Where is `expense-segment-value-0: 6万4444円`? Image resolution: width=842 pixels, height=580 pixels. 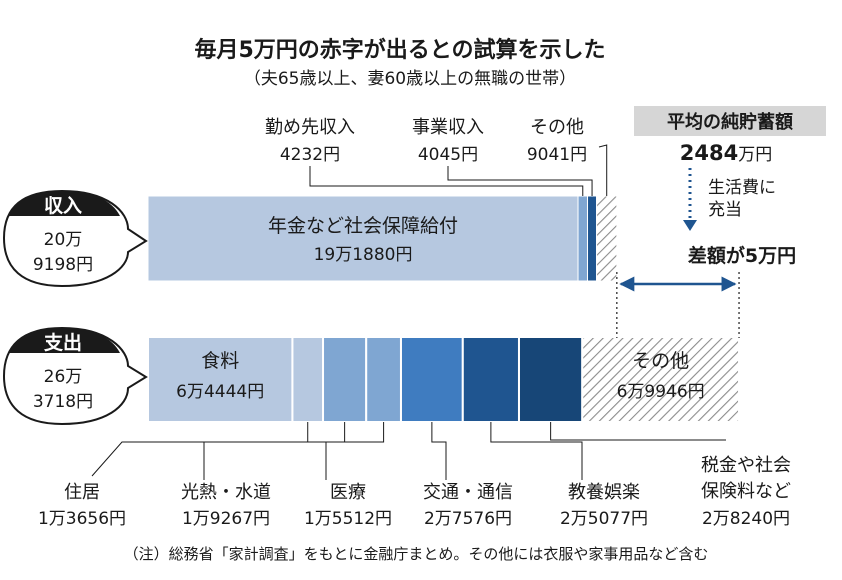
expense-segment-value-0: 6万4444円 is located at coordinates (220, 392).